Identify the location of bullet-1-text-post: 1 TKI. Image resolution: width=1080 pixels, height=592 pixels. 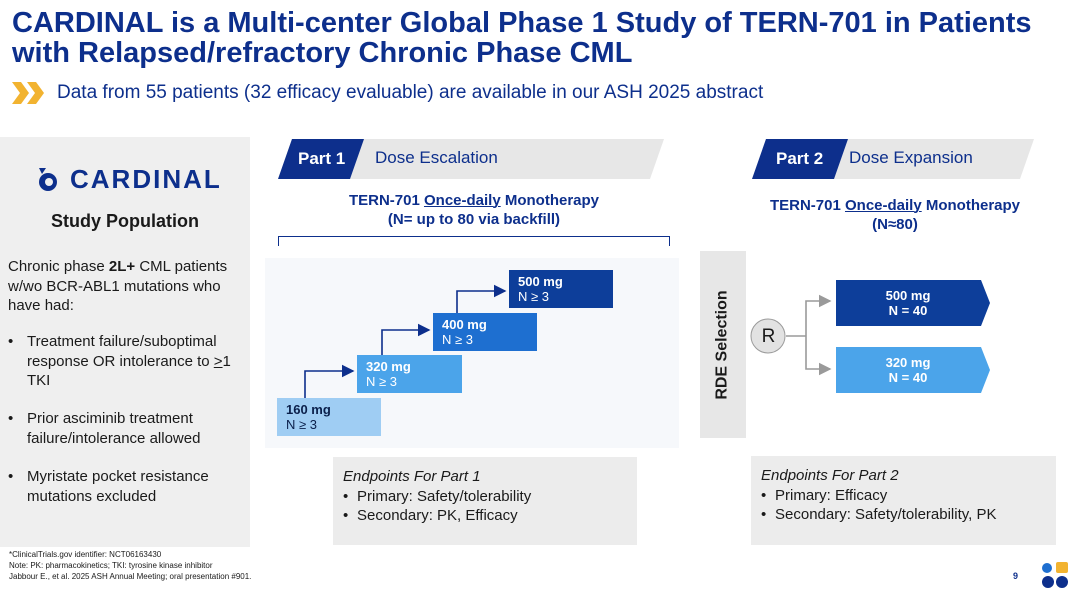
(129, 371).